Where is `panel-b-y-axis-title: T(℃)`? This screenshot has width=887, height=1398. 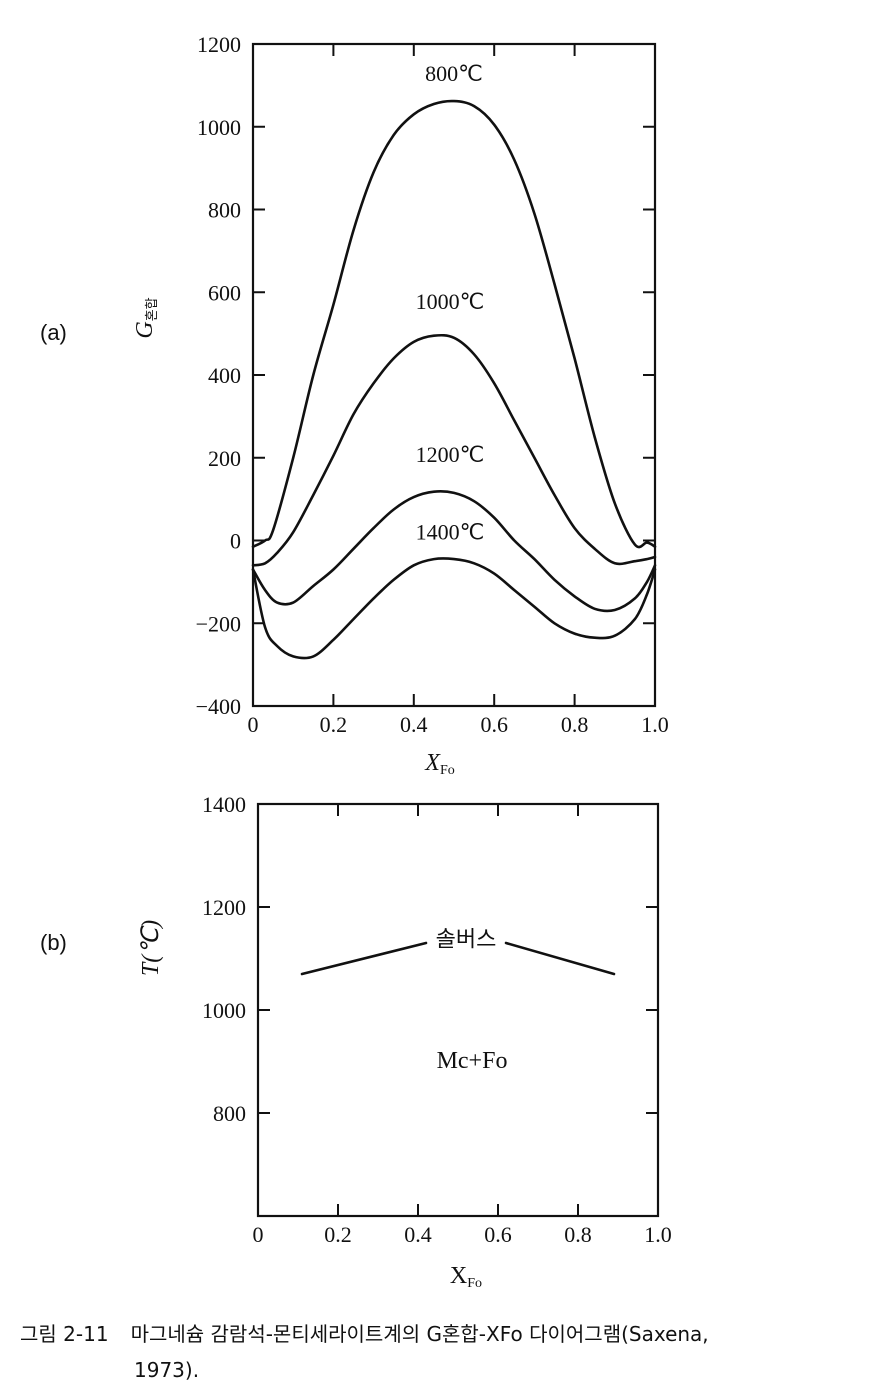 panel-b-y-axis-title: T(℃) is located at coordinates (151, 948).